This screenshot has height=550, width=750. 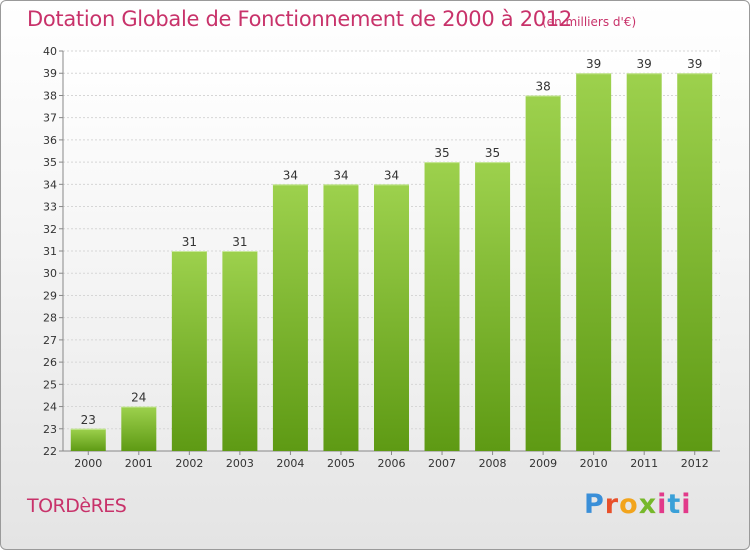 I want to click on bar-2005, so click(x=341, y=318).